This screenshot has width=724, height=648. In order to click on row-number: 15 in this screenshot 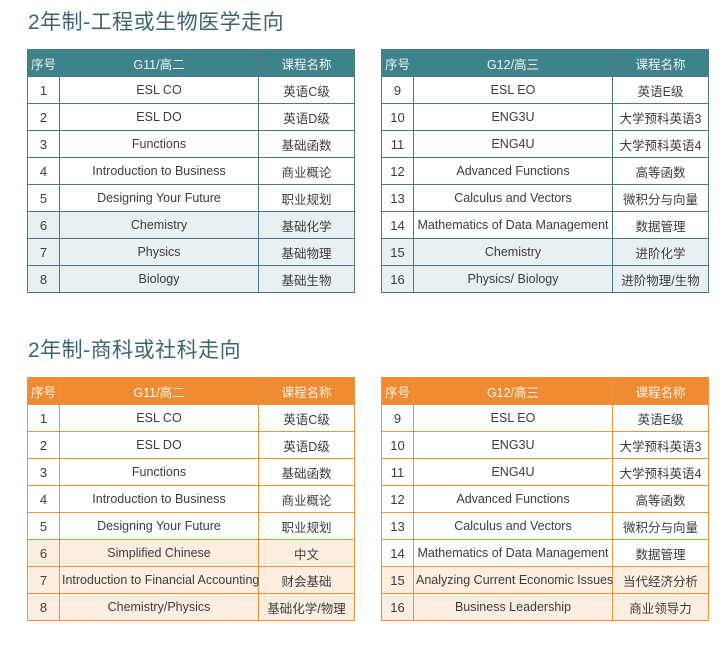, I will do `click(397, 252)`.